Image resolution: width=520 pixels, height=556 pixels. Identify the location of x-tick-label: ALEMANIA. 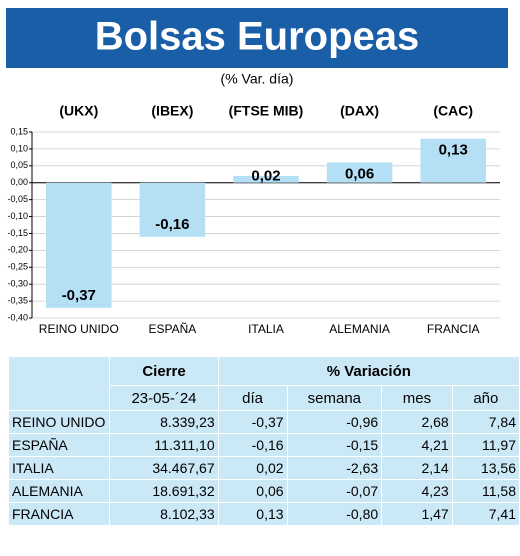
(359, 329).